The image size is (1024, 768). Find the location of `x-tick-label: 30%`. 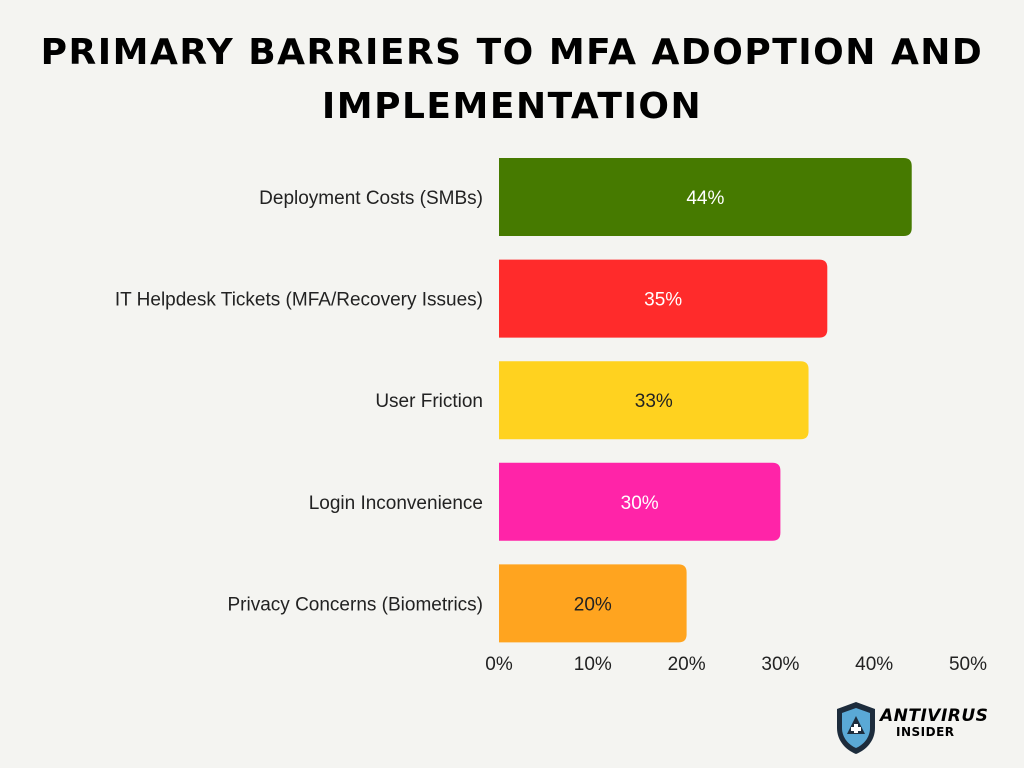

x-tick-label: 30% is located at coordinates (780, 664).